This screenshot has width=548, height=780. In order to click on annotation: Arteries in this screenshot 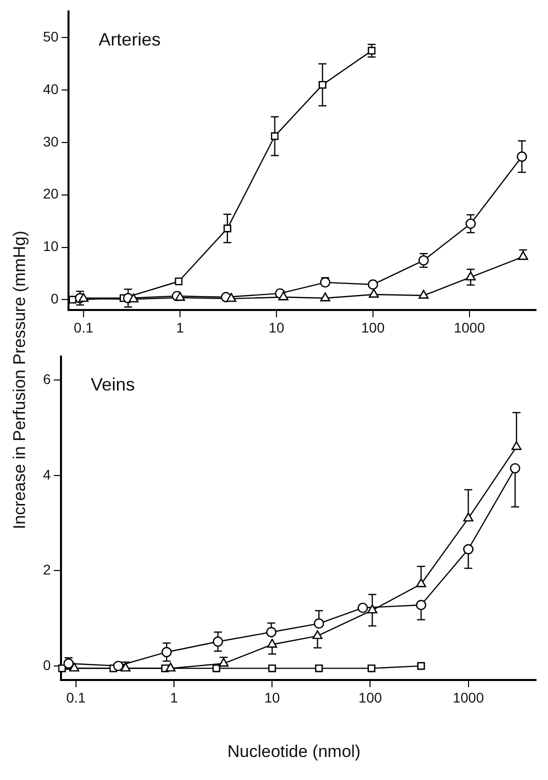, I will do `click(129, 39)`.